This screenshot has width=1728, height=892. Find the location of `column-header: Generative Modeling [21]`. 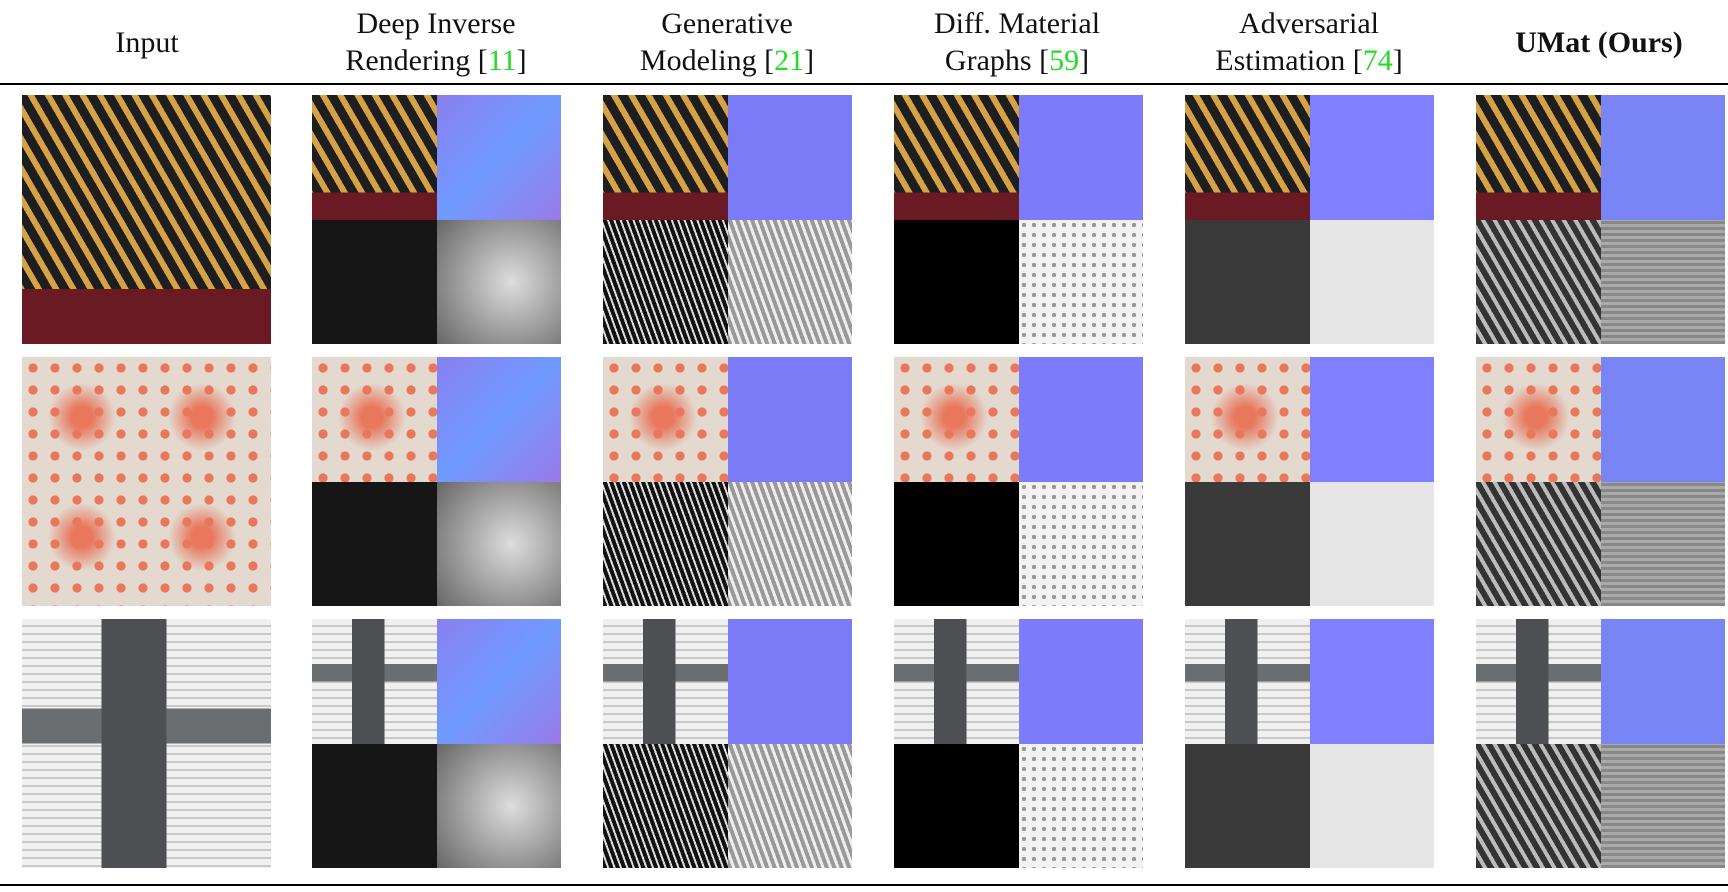

column-header: Generative Modeling [21] is located at coordinates (727, 42).